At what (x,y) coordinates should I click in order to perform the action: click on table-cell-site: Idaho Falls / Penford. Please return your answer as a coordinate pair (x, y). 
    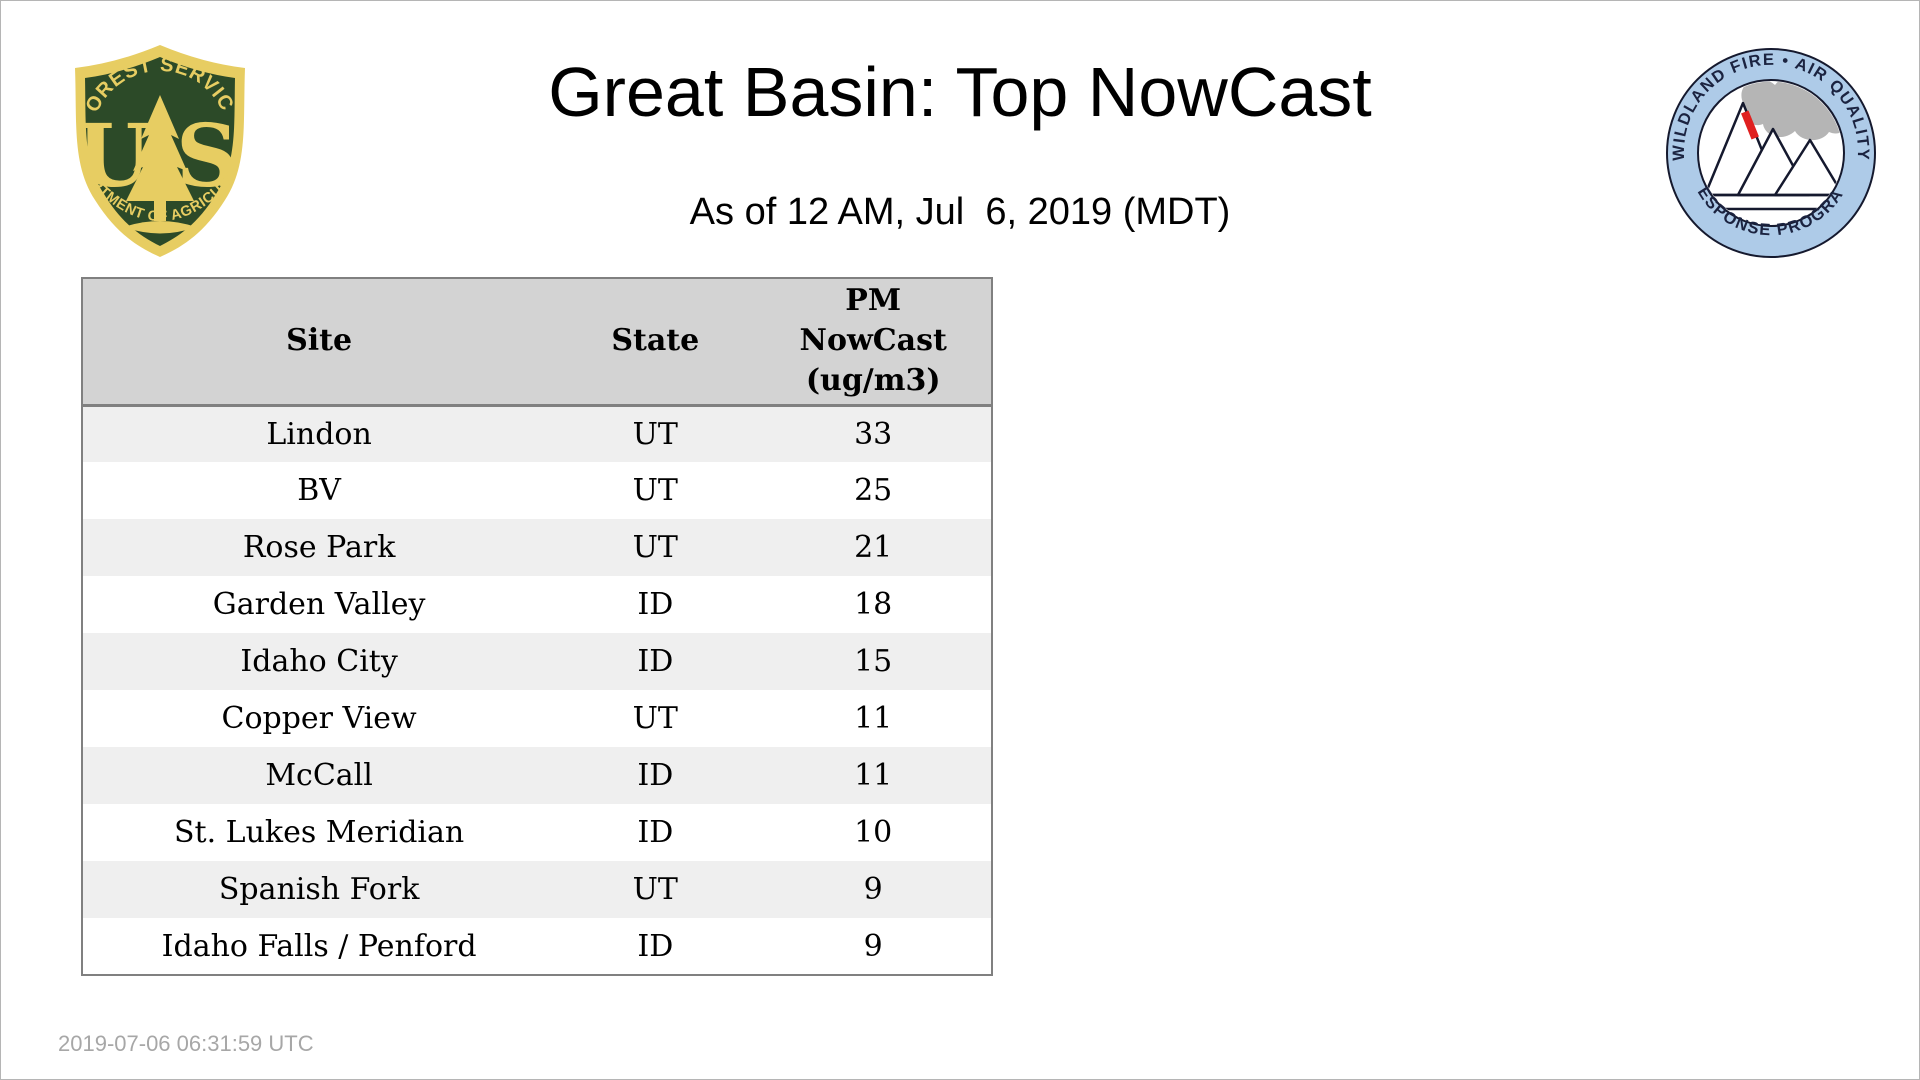
    Looking at the image, I should click on (319, 946).